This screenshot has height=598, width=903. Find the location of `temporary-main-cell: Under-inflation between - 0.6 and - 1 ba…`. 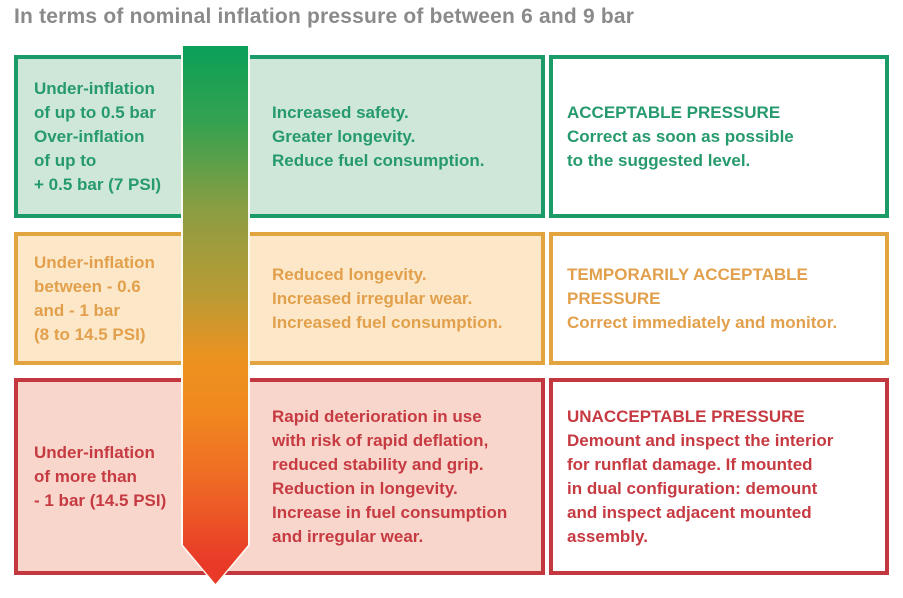

temporary-main-cell: Under-inflation between - 0.6 and - 1 ba… is located at coordinates (279, 298).